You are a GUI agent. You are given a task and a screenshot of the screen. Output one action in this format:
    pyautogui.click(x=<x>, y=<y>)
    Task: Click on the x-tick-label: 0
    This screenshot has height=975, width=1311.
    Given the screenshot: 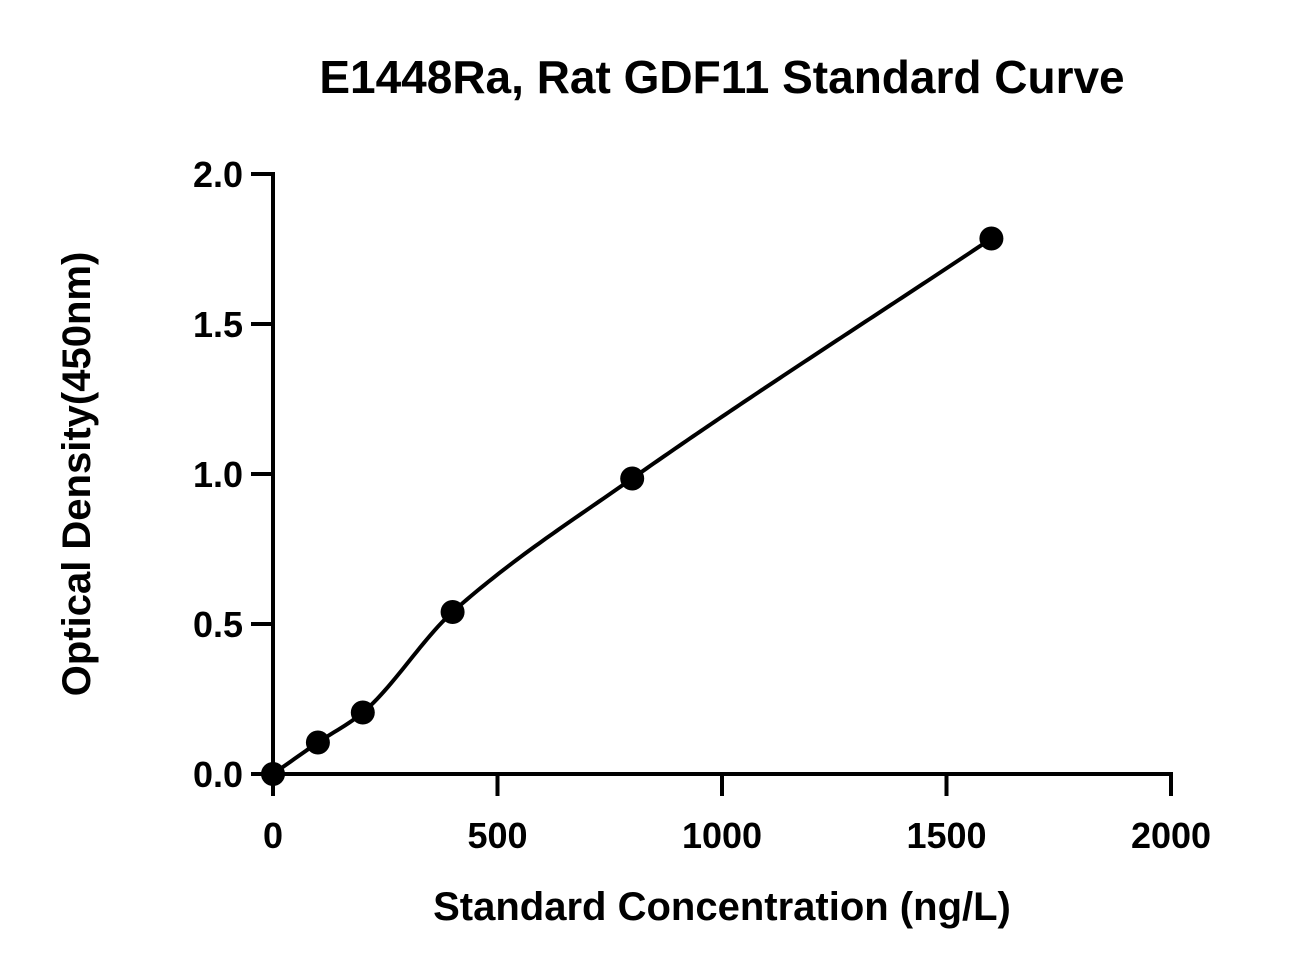 What is the action you would take?
    pyautogui.click(x=273, y=835)
    